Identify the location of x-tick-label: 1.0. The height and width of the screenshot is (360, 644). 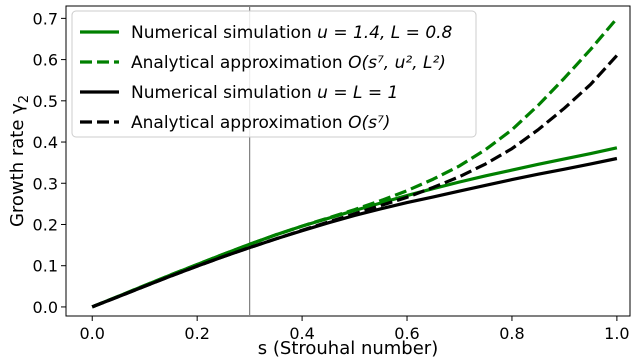
(616, 333).